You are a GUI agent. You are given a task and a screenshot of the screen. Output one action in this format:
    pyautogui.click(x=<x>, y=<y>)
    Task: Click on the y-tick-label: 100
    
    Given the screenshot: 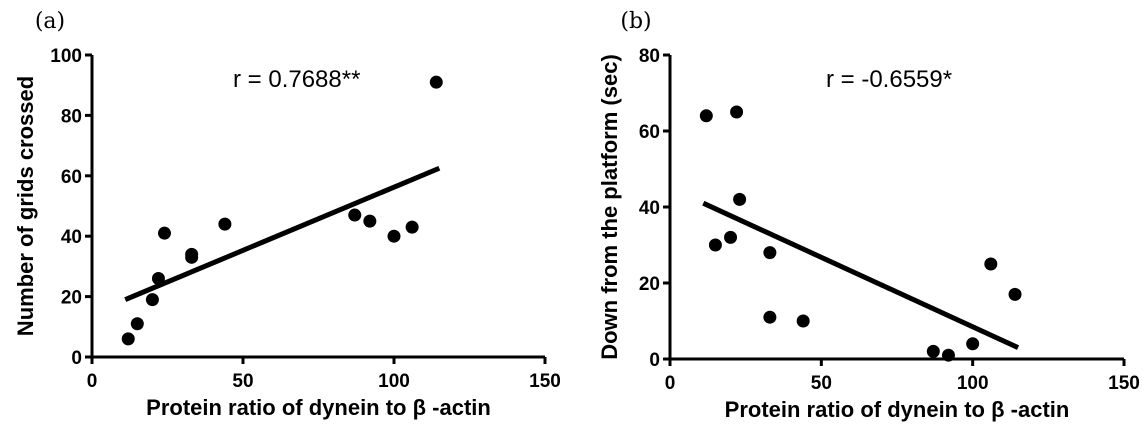 What is the action you would take?
    pyautogui.click(x=66, y=56)
    